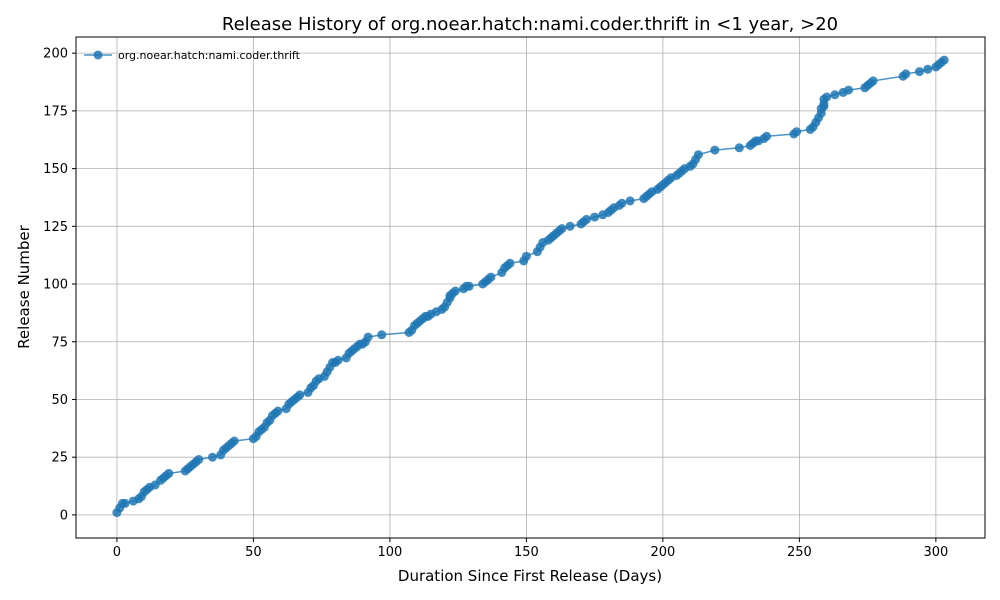 This screenshot has height=600, width=1000. Describe the element at coordinates (530, 576) in the screenshot. I see `x-axis-label: Duration Since First Release (Days)` at that location.